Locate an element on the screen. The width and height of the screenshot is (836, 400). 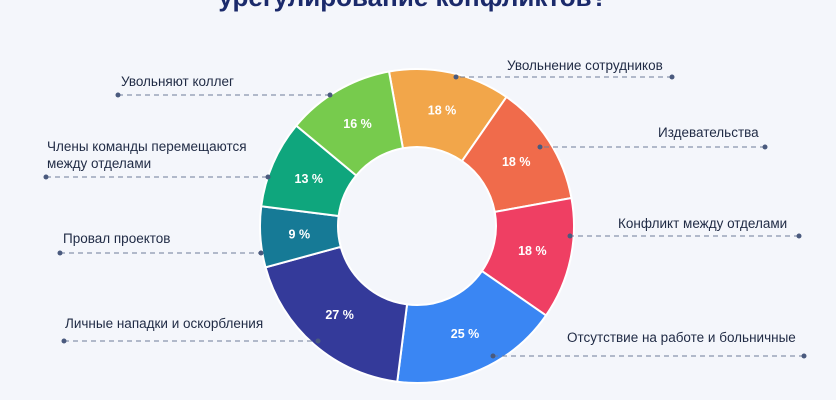
chart-title: урегулирование конфликтов?* is located at coordinates (418, 6).